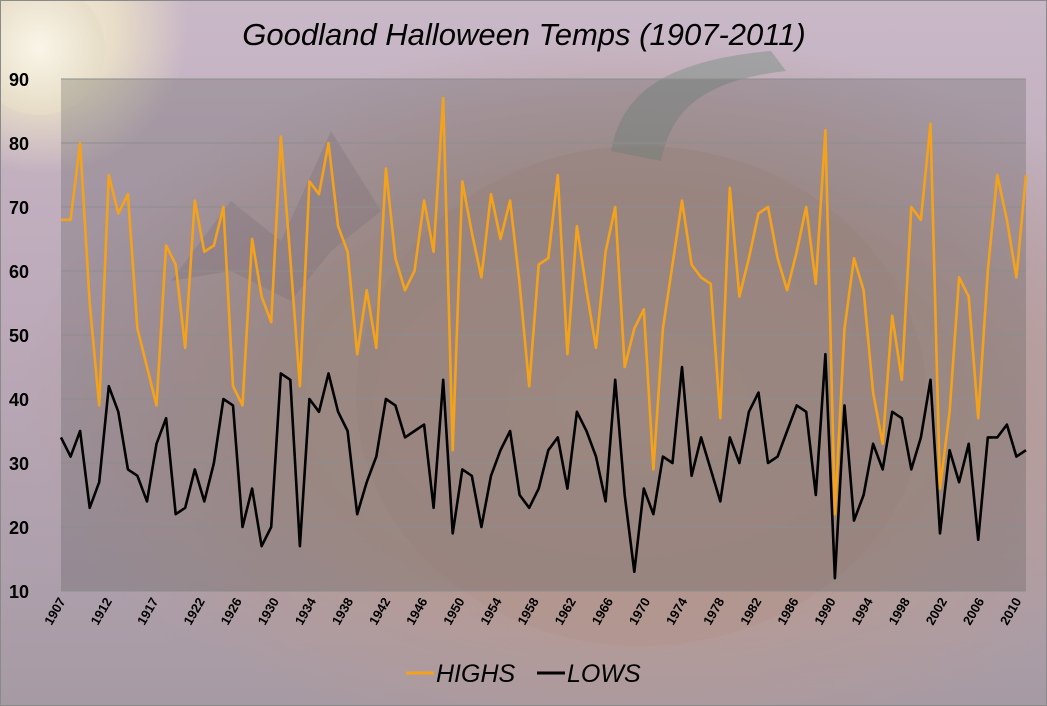 The height and width of the screenshot is (706, 1047). I want to click on x-tick-label: 2002, so click(936, 611).